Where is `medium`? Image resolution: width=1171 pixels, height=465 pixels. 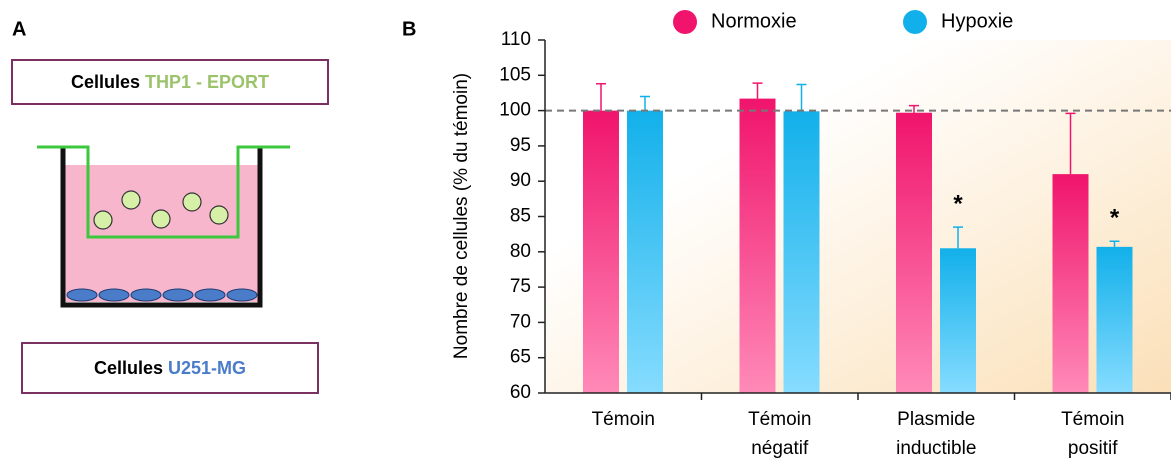 medium is located at coordinates (161, 233).